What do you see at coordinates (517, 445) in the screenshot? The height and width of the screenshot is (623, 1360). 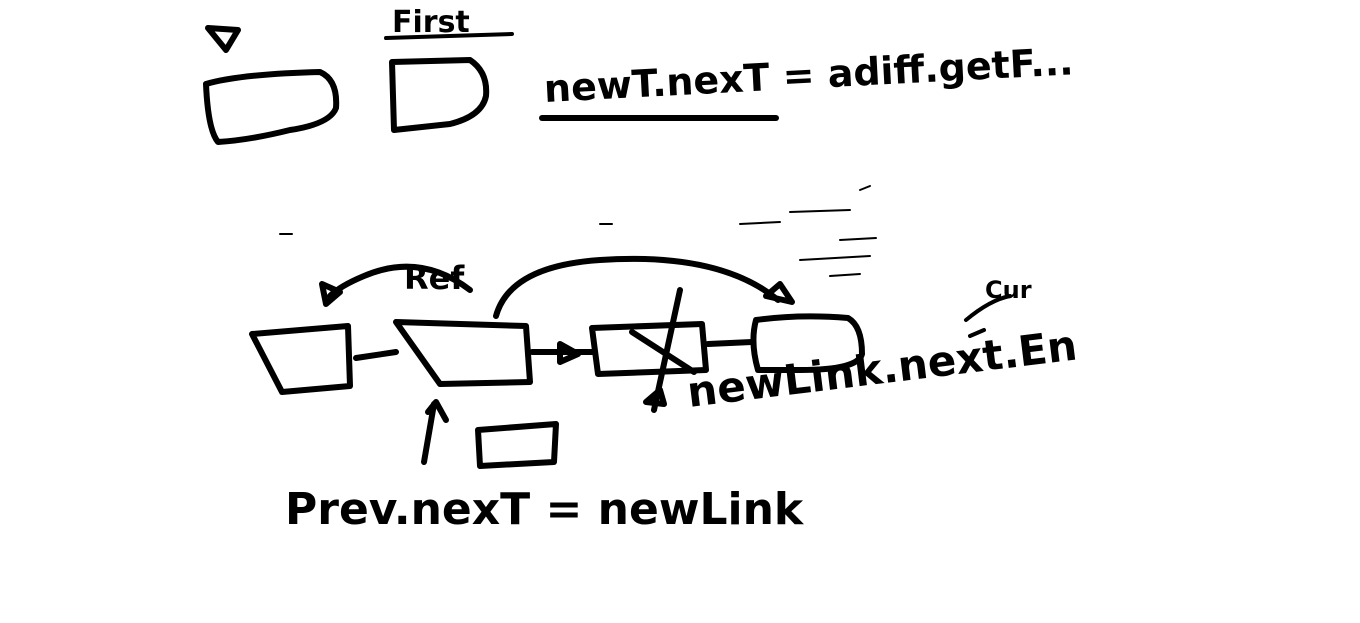 I see `new-link-box` at bounding box center [517, 445].